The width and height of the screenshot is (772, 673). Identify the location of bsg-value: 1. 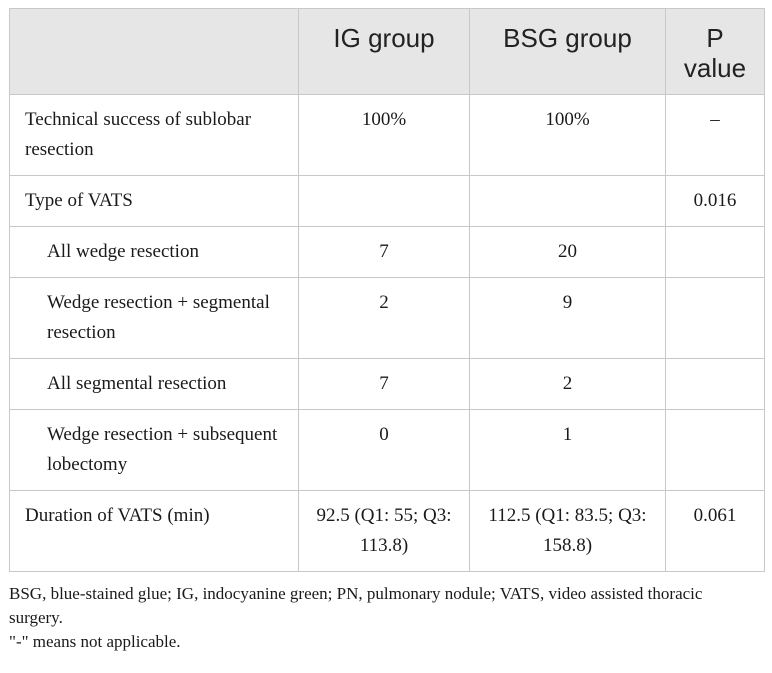
(567, 450).